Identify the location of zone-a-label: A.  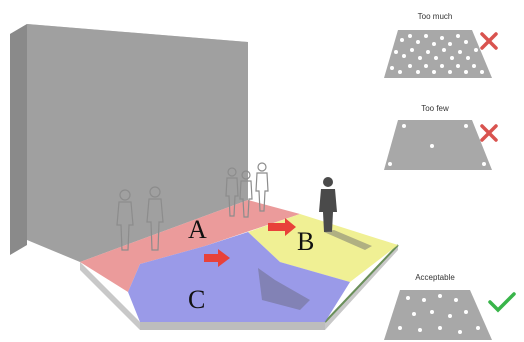
(197, 229).